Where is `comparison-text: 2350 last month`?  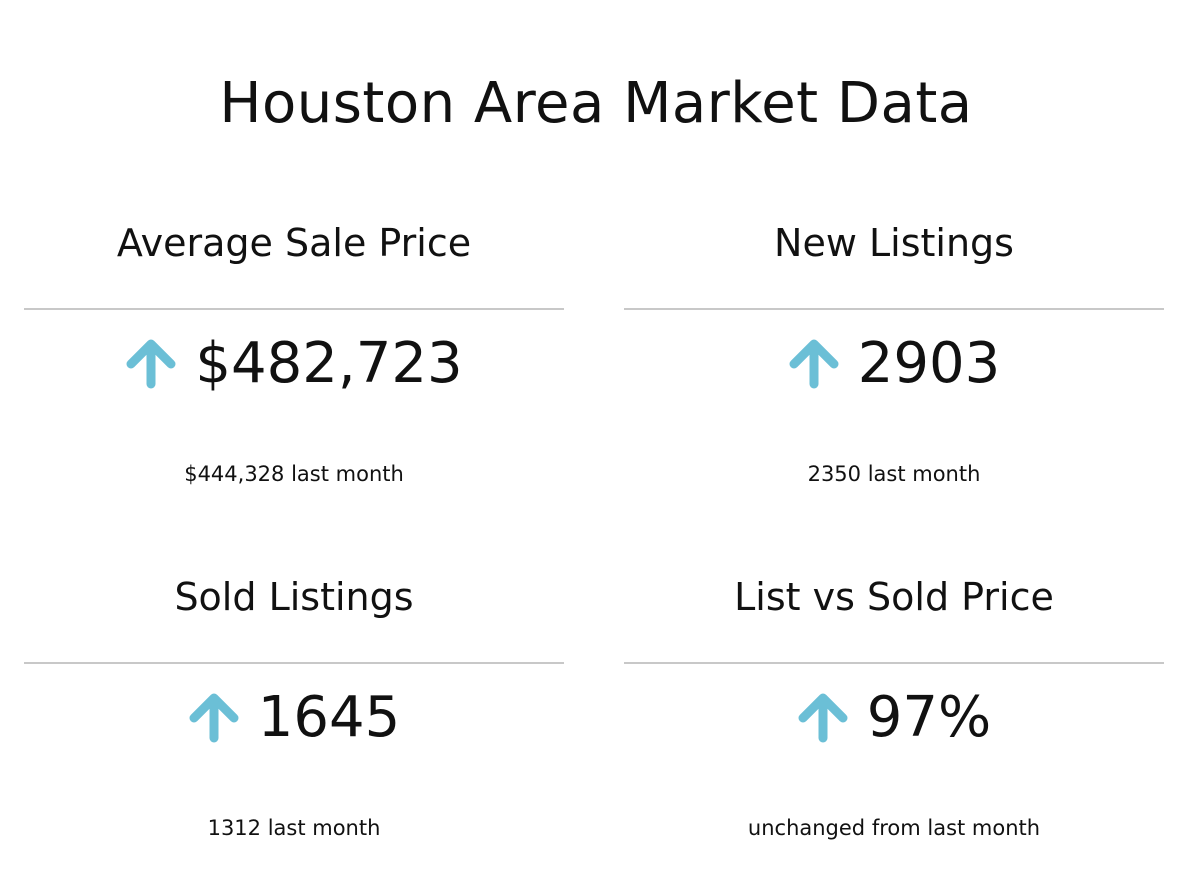 comparison-text: 2350 last month is located at coordinates (894, 474).